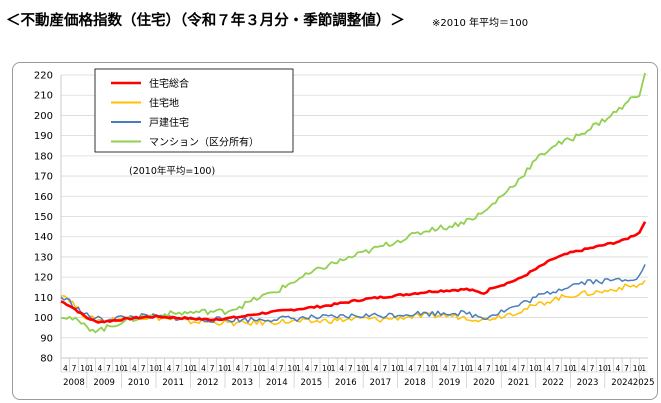 The image size is (661, 403). I want to click on x-year-label: 2009, so click(104, 383).